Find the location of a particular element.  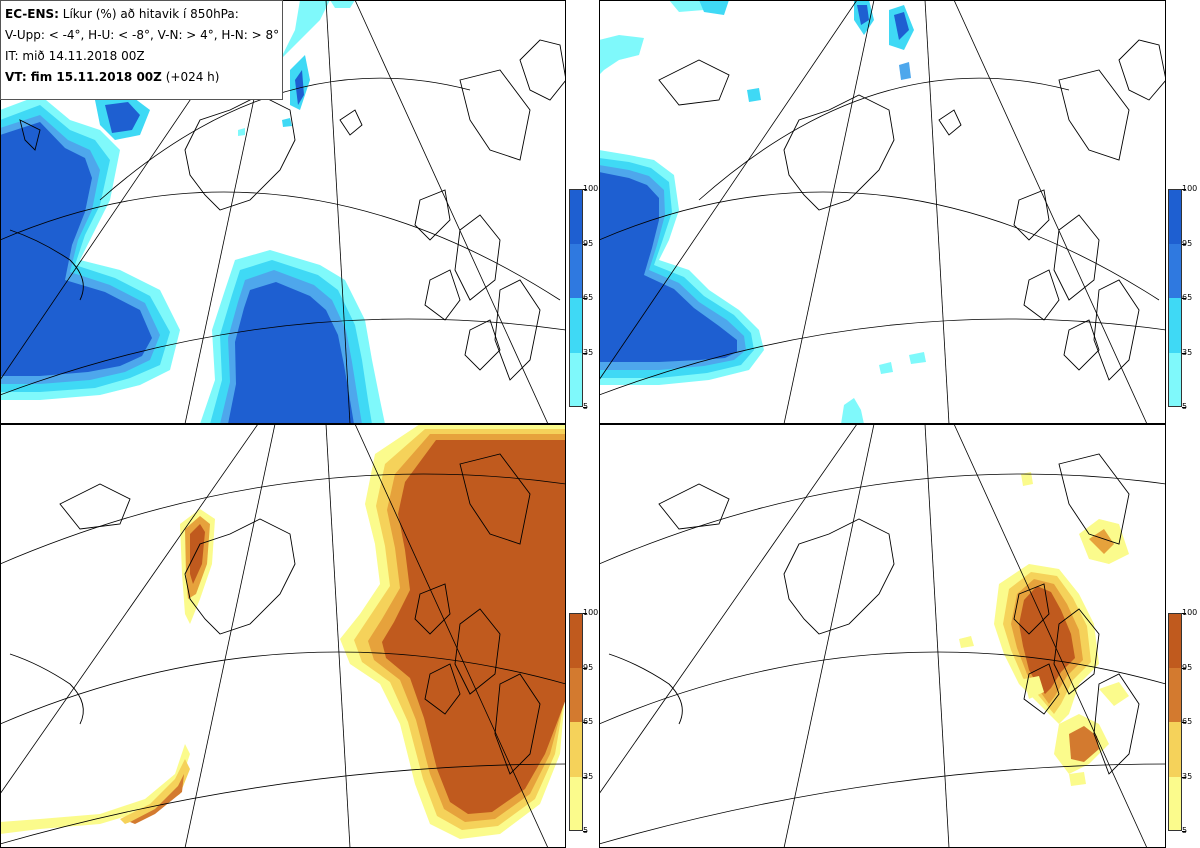

valid-time: VT: fim 15.11.2018 00Z is located at coordinates (83, 77).